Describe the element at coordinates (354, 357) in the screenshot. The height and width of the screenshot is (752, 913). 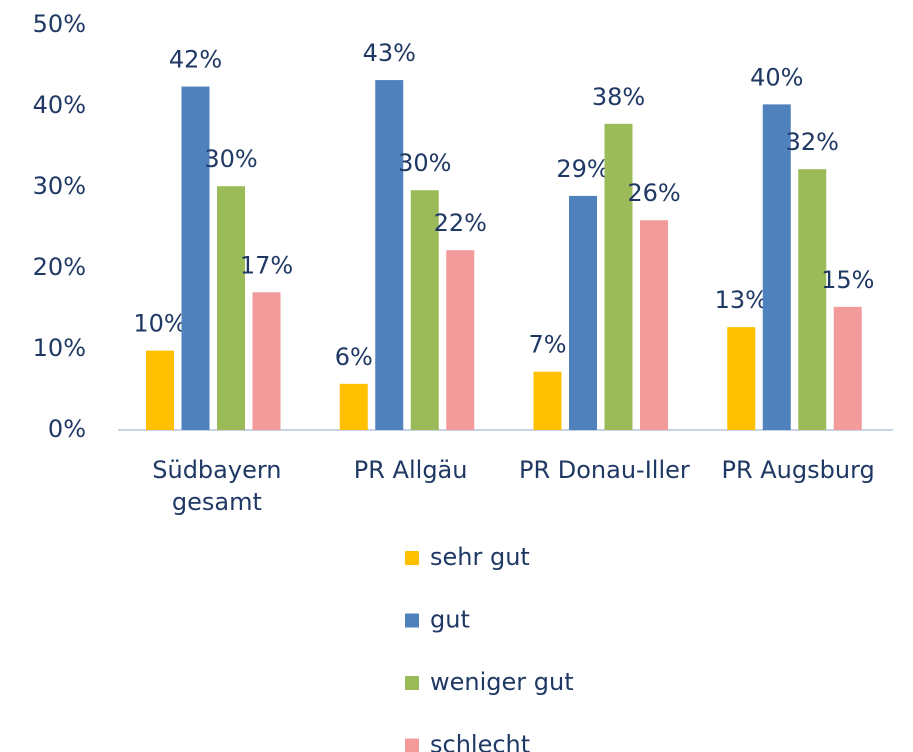
I see `data-label: 6%` at that location.